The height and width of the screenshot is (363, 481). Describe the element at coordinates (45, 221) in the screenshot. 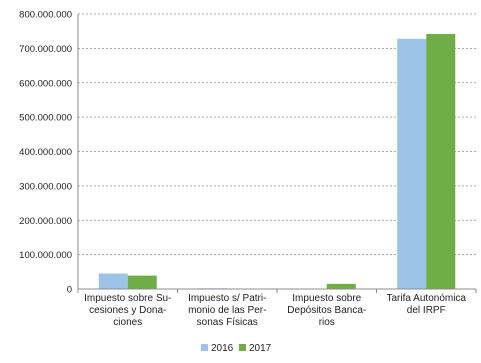

I see `y-tick-label: 200.000.000` at that location.